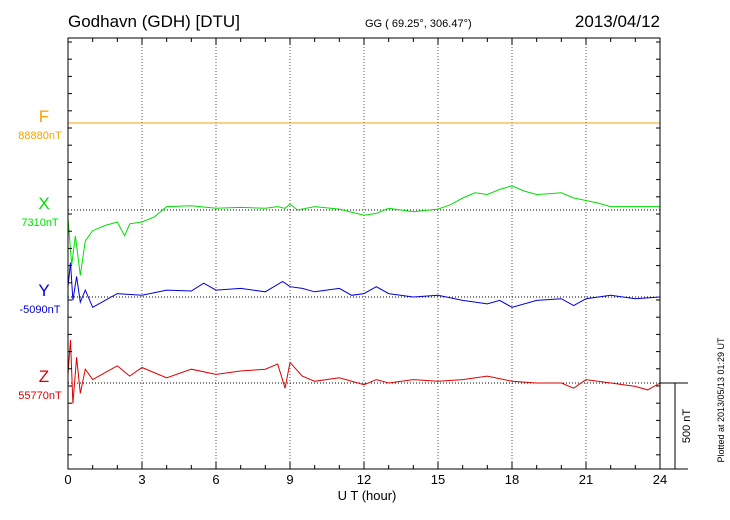 The height and width of the screenshot is (520, 730). Describe the element at coordinates (154, 21) in the screenshot. I see `station-title: Godhavn (GDH) [DTU]` at that location.